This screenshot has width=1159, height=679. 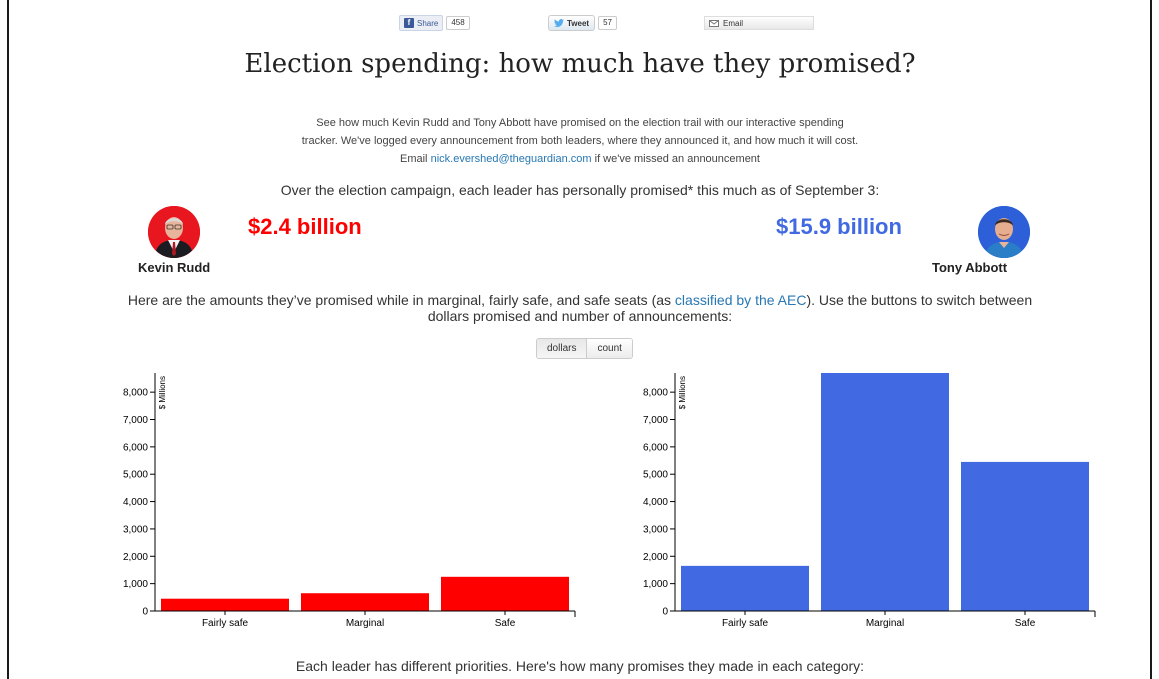 What do you see at coordinates (409, 23) in the screenshot?
I see `facebook-icon: f` at bounding box center [409, 23].